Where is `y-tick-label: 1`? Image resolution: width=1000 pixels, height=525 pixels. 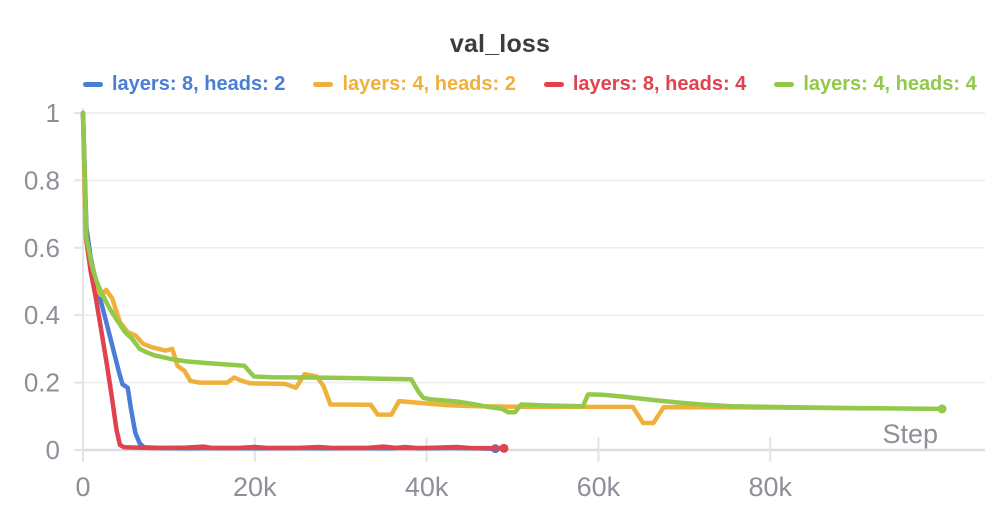 y-tick-label: 1 is located at coordinates (53, 113).